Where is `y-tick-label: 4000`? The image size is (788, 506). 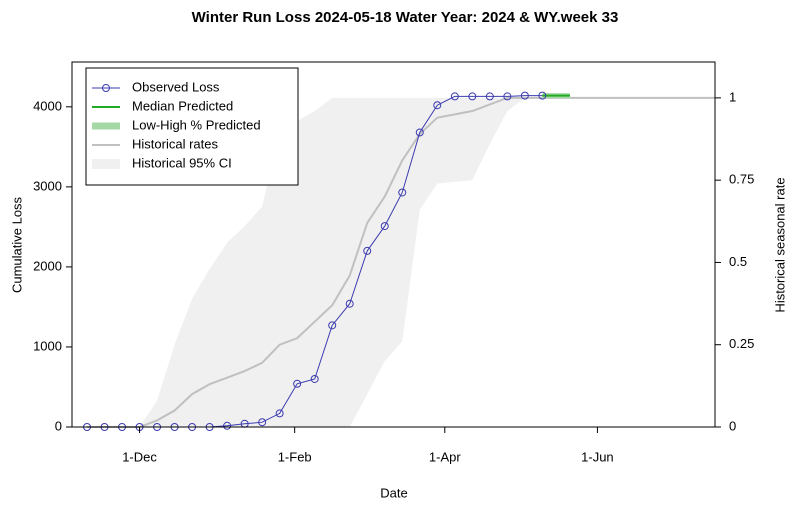 y-tick-label: 4000 is located at coordinates (47, 105).